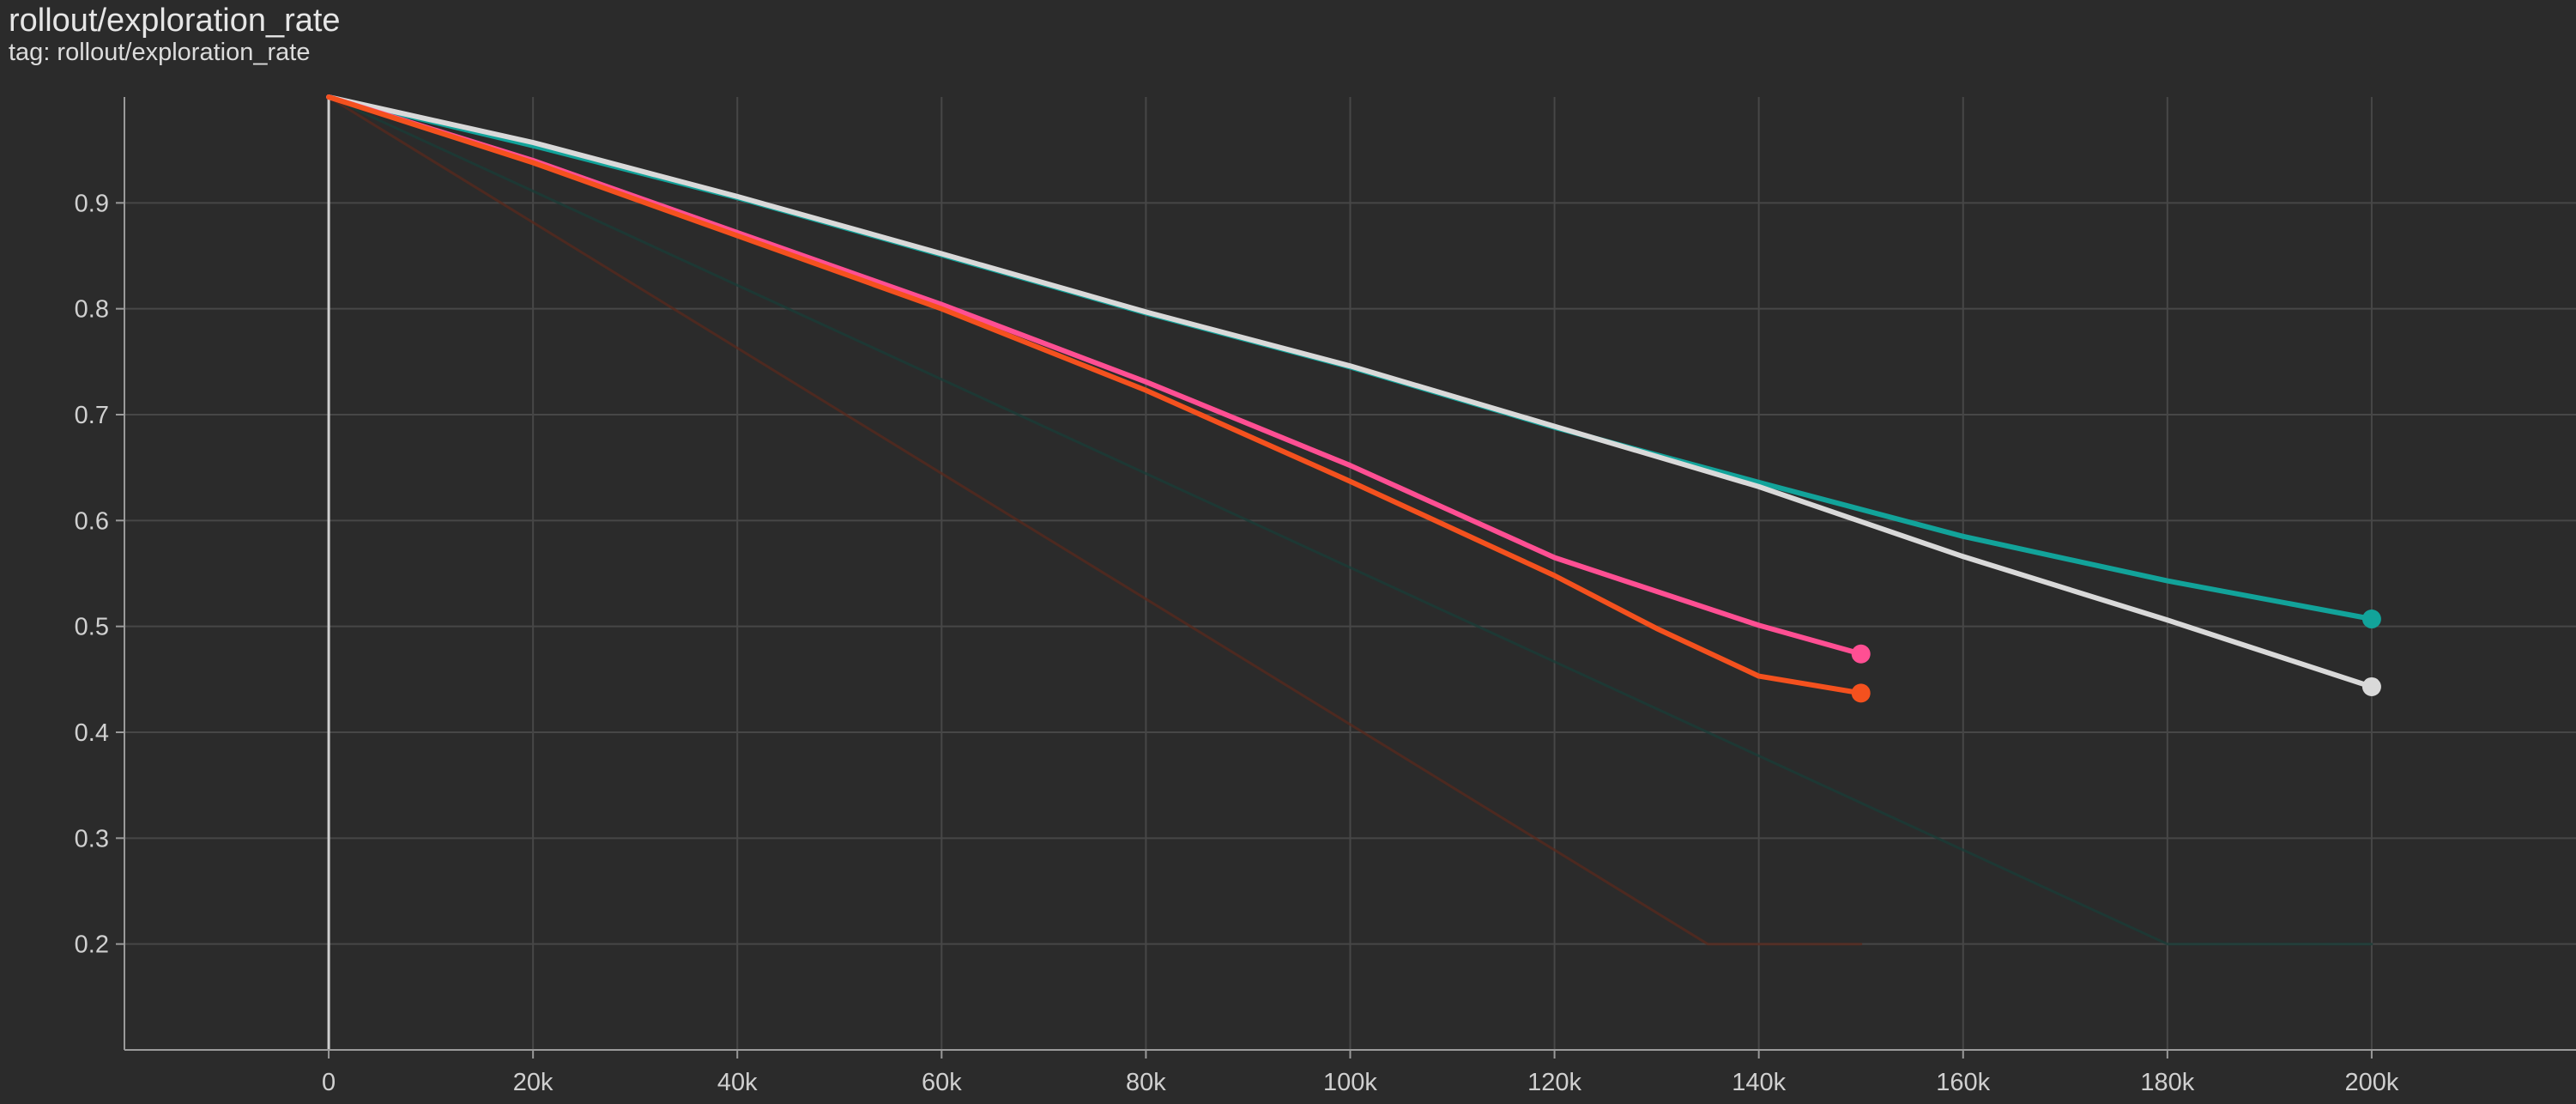 The image size is (2576, 1104). What do you see at coordinates (175, 21) in the screenshot?
I see `chart-title: rollout/exploration_rate` at bounding box center [175, 21].